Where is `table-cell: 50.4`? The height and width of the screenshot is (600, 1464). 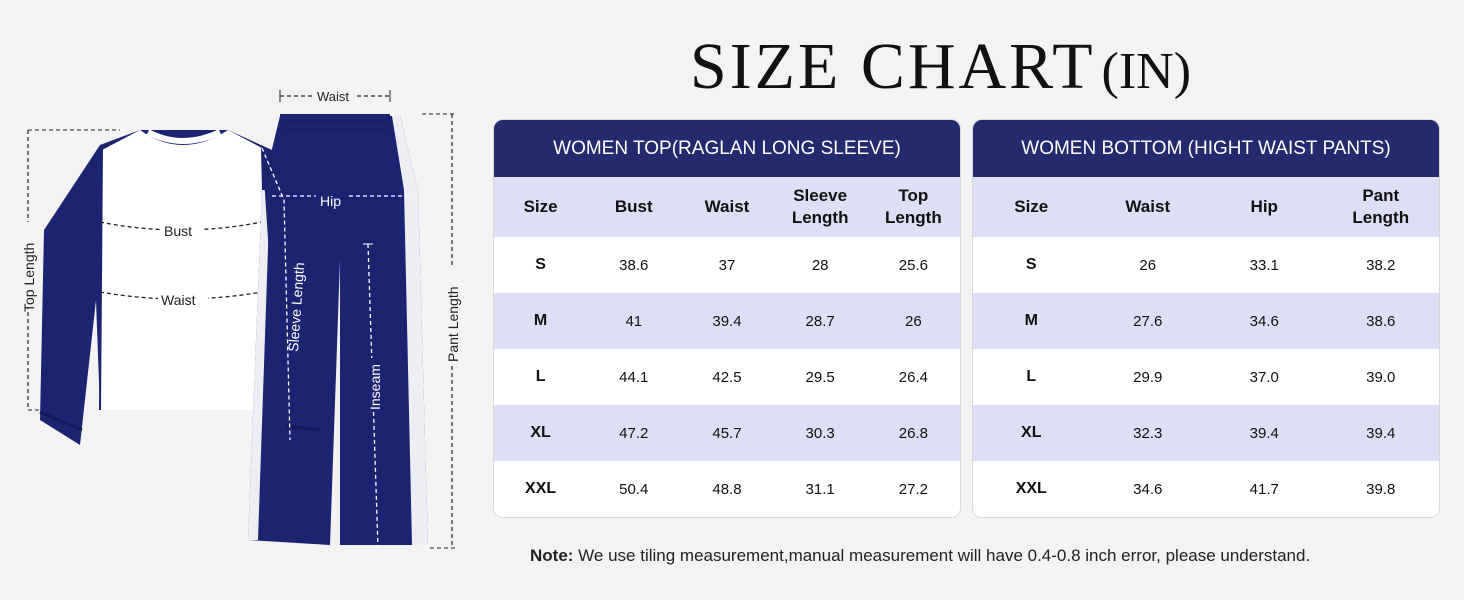
table-cell: 50.4 is located at coordinates (634, 489).